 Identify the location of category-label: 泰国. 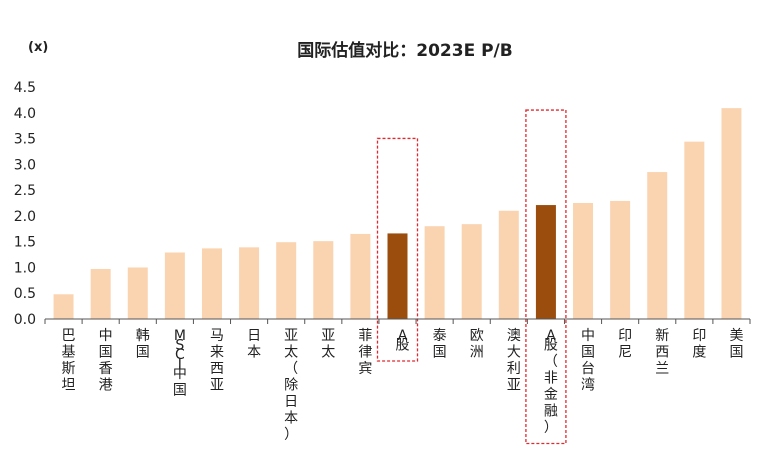
(440, 344).